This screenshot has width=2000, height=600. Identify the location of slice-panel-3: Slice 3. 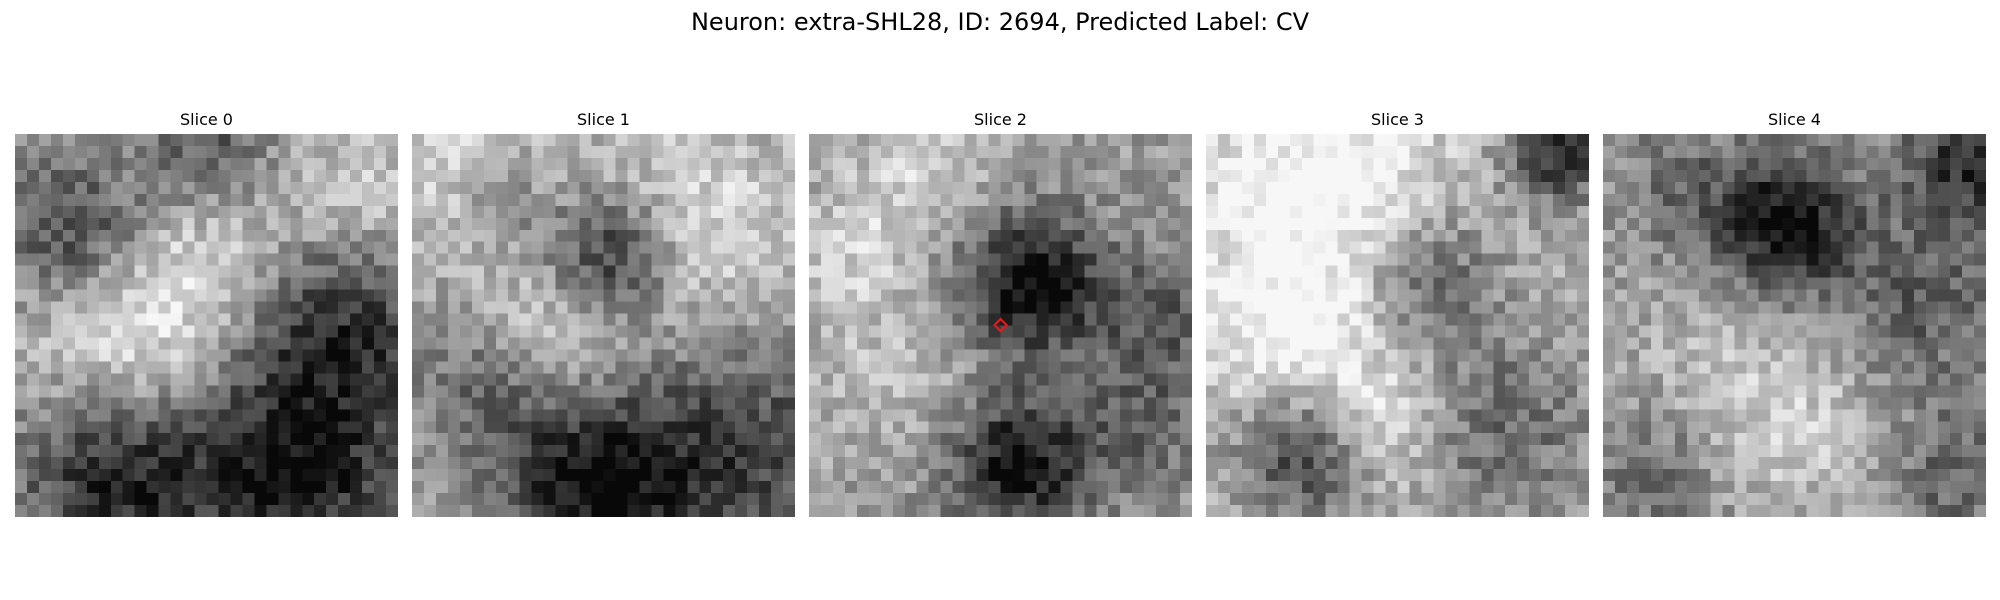
(1397, 312).